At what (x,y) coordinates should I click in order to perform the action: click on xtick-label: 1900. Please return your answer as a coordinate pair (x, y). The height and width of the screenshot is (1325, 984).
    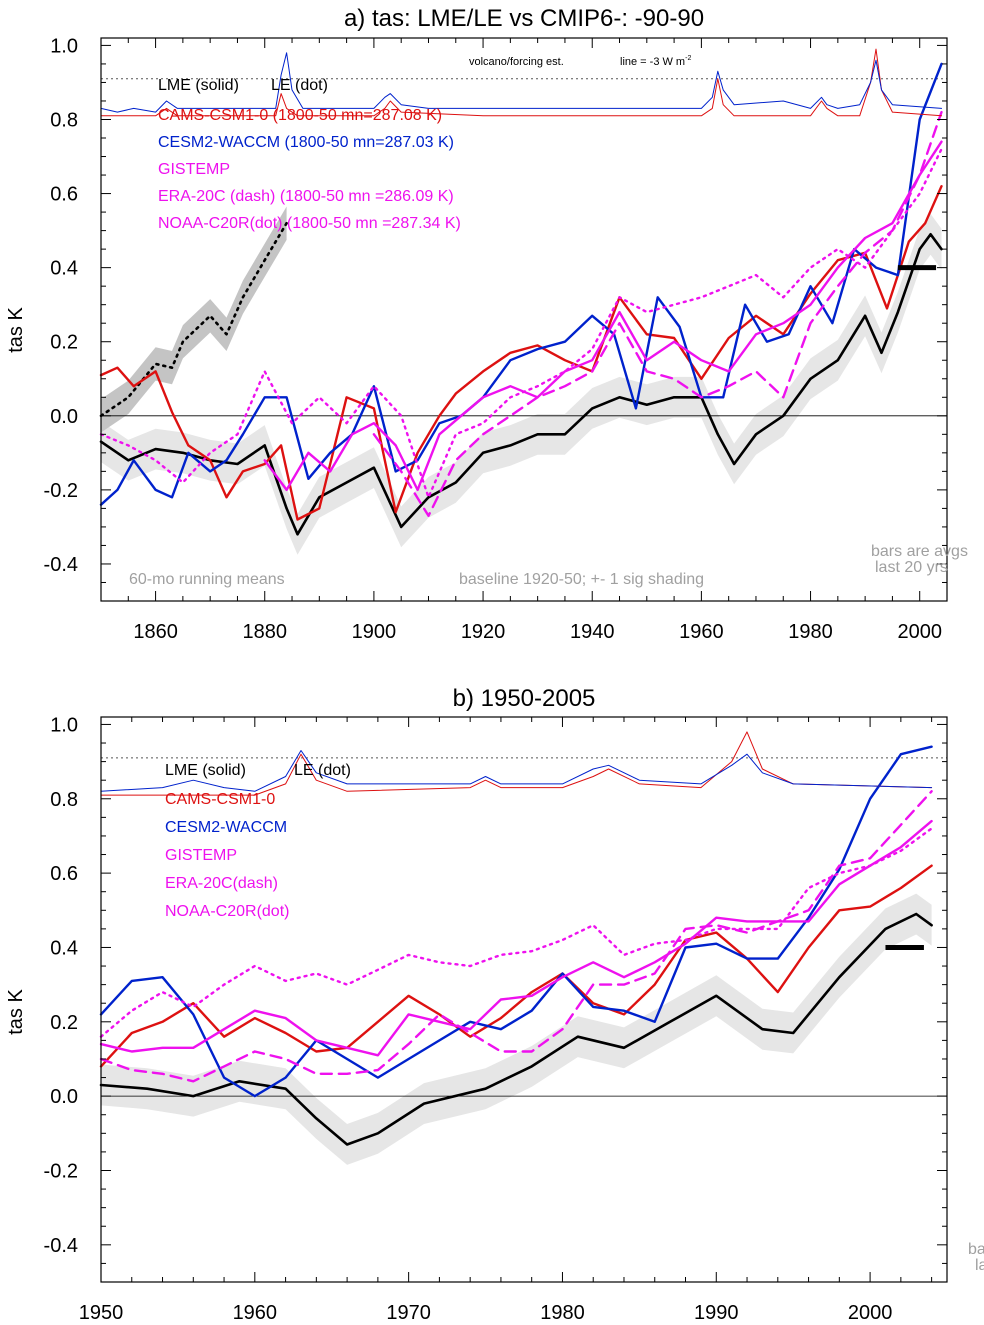
    Looking at the image, I should click on (374, 632).